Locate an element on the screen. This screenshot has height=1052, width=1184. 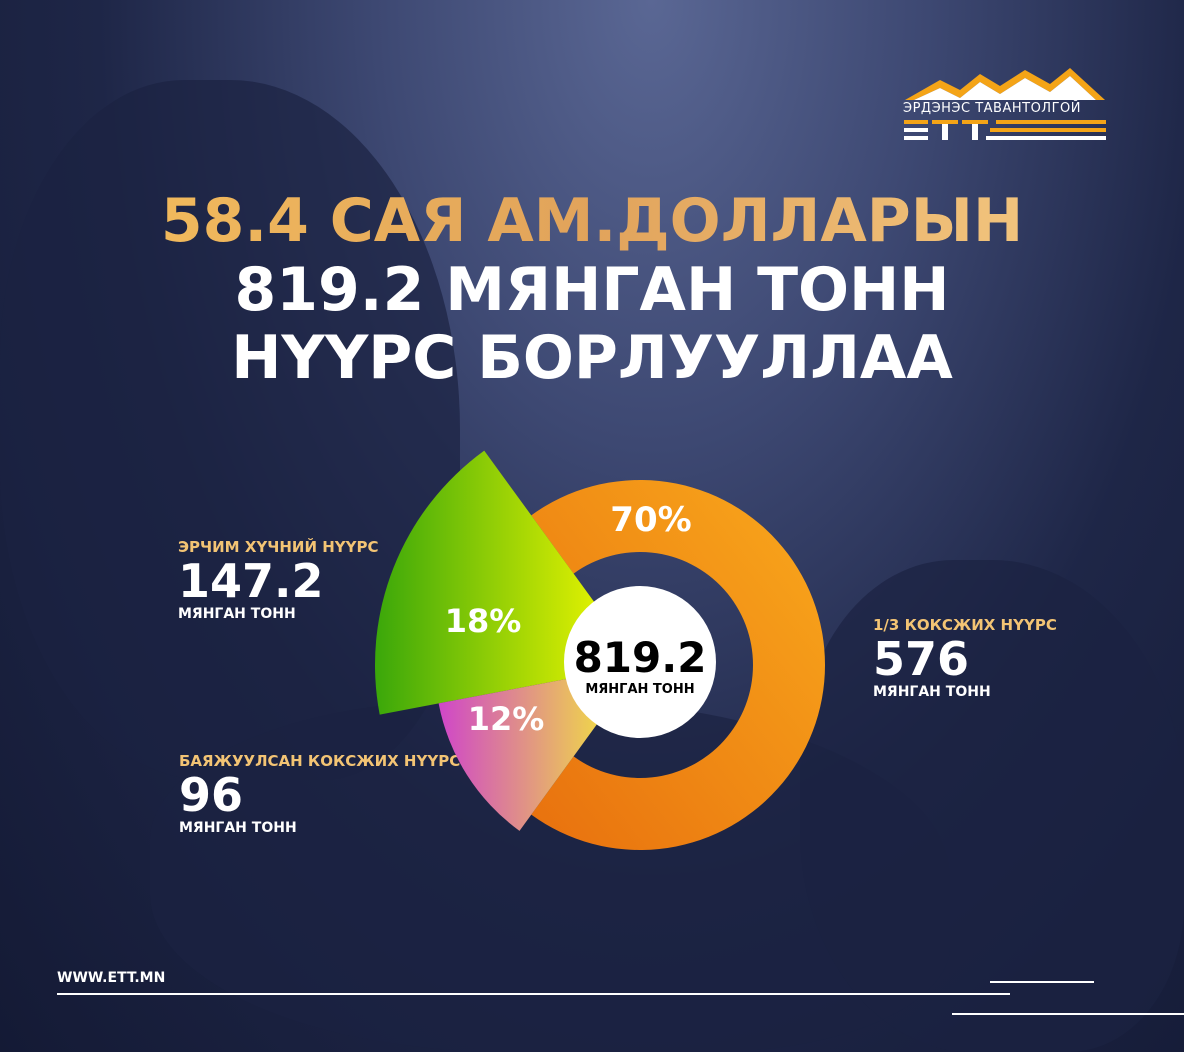
logo-text: ЭРДЭНЭС ТАВАНТОЛГОЙ is located at coordinates (992, 108).